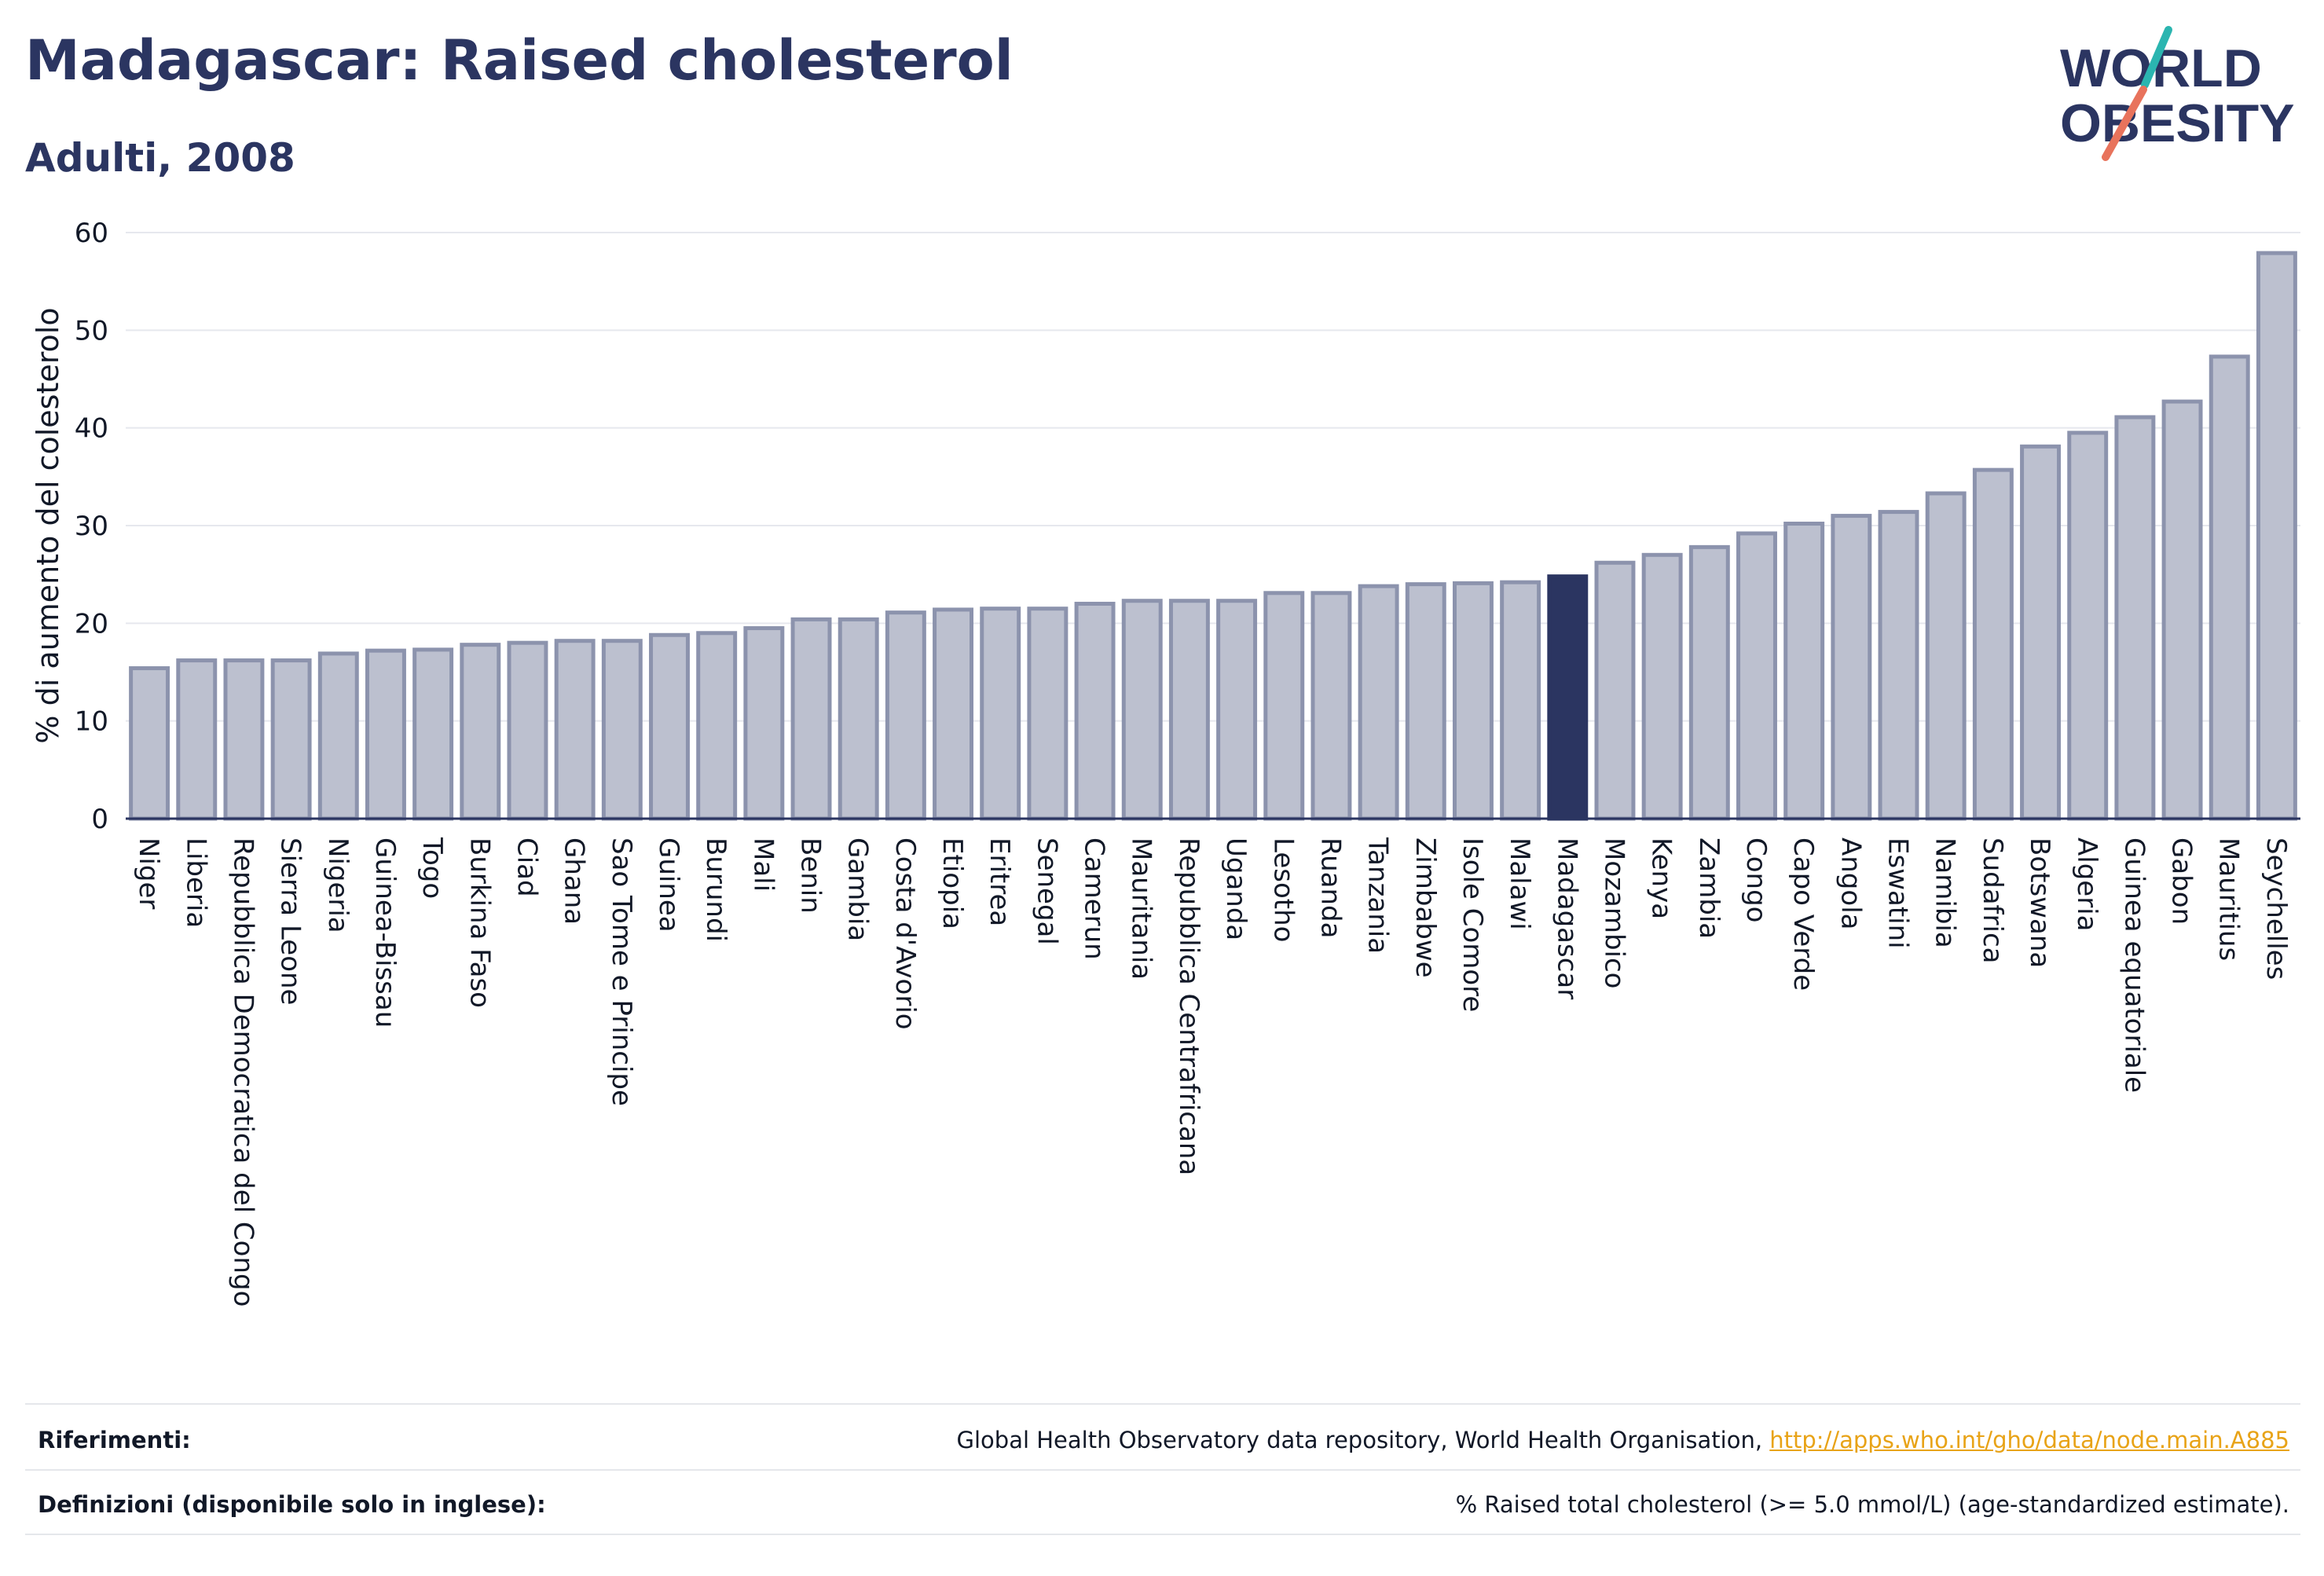  Describe the element at coordinates (1568, 697) in the screenshot. I see `bar-highlight` at that location.